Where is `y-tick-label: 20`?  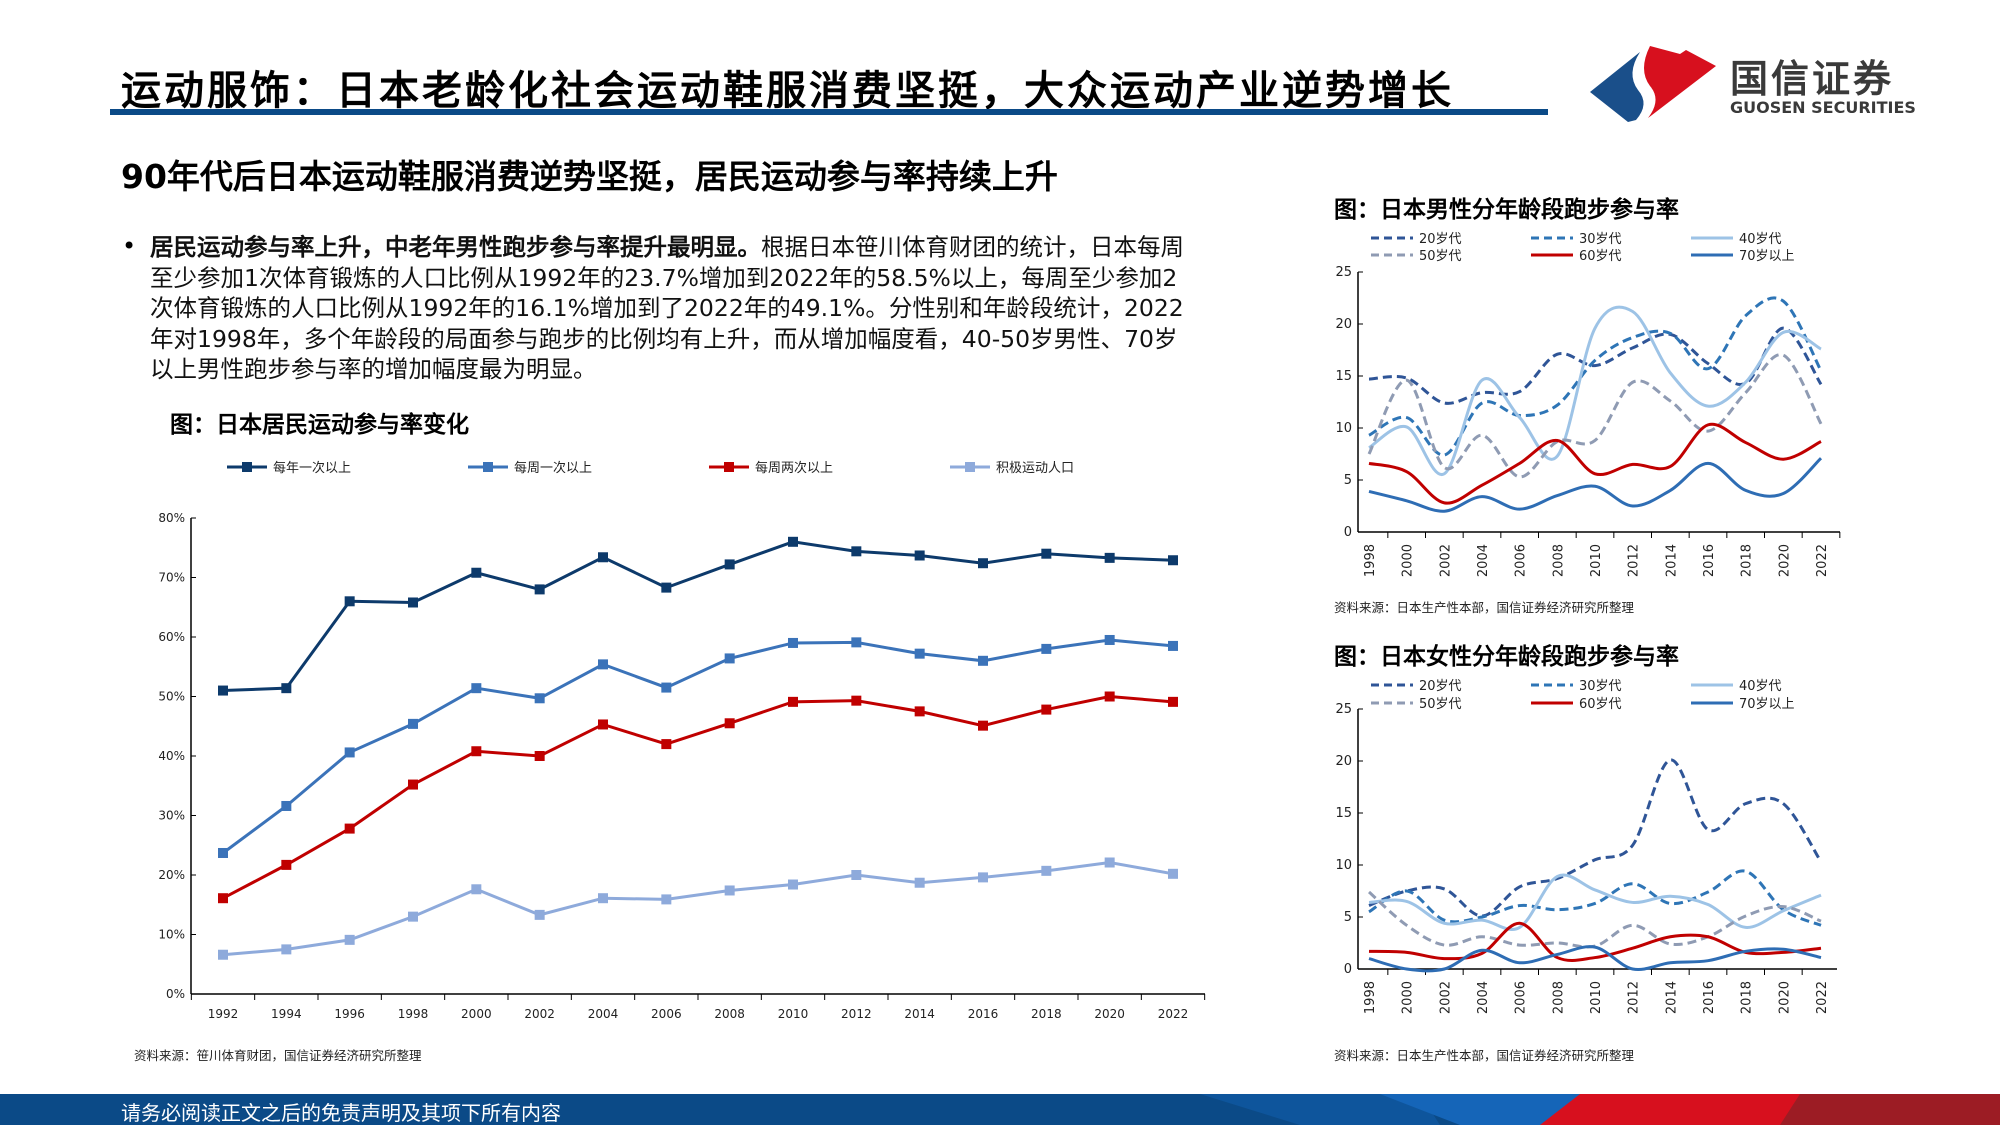
y-tick-label: 20 is located at coordinates (1343, 761).